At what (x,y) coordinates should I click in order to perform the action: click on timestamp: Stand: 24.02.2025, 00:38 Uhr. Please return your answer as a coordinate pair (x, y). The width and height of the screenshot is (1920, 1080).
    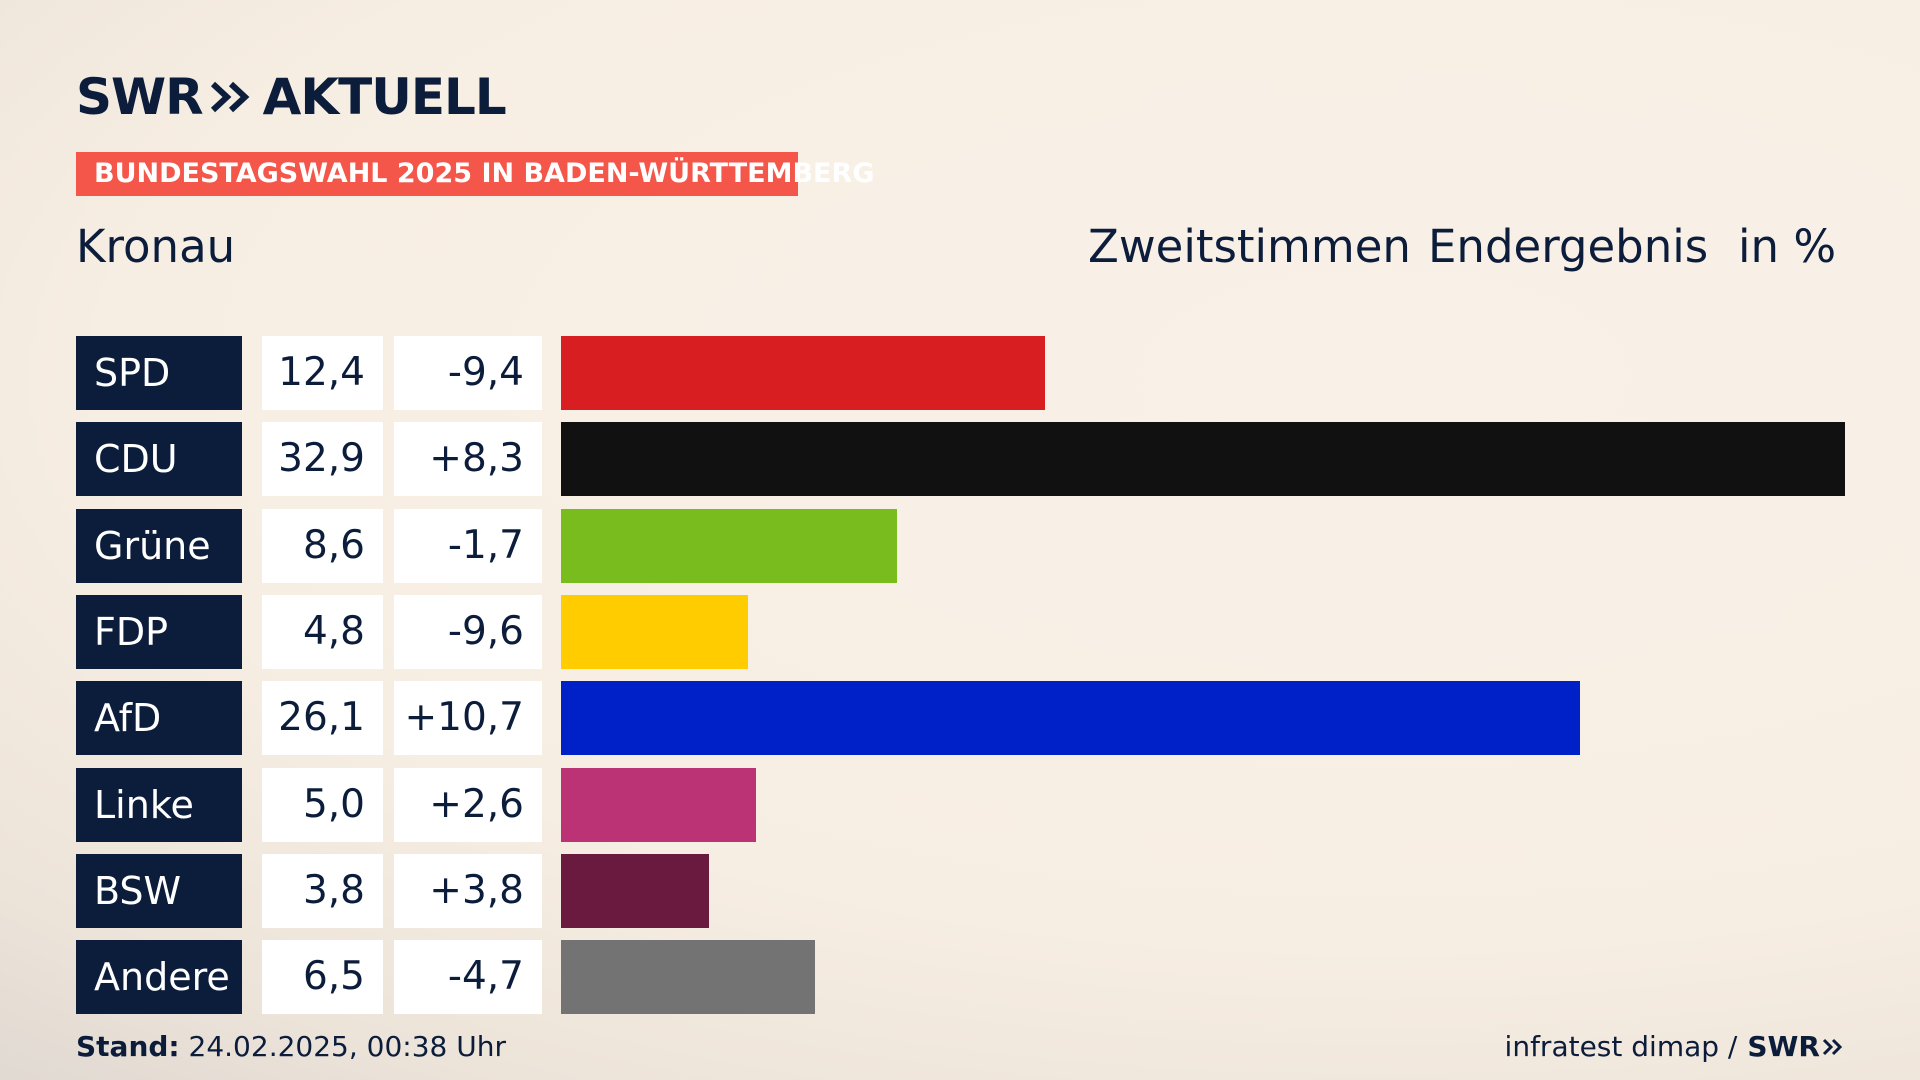
    Looking at the image, I should click on (291, 1046).